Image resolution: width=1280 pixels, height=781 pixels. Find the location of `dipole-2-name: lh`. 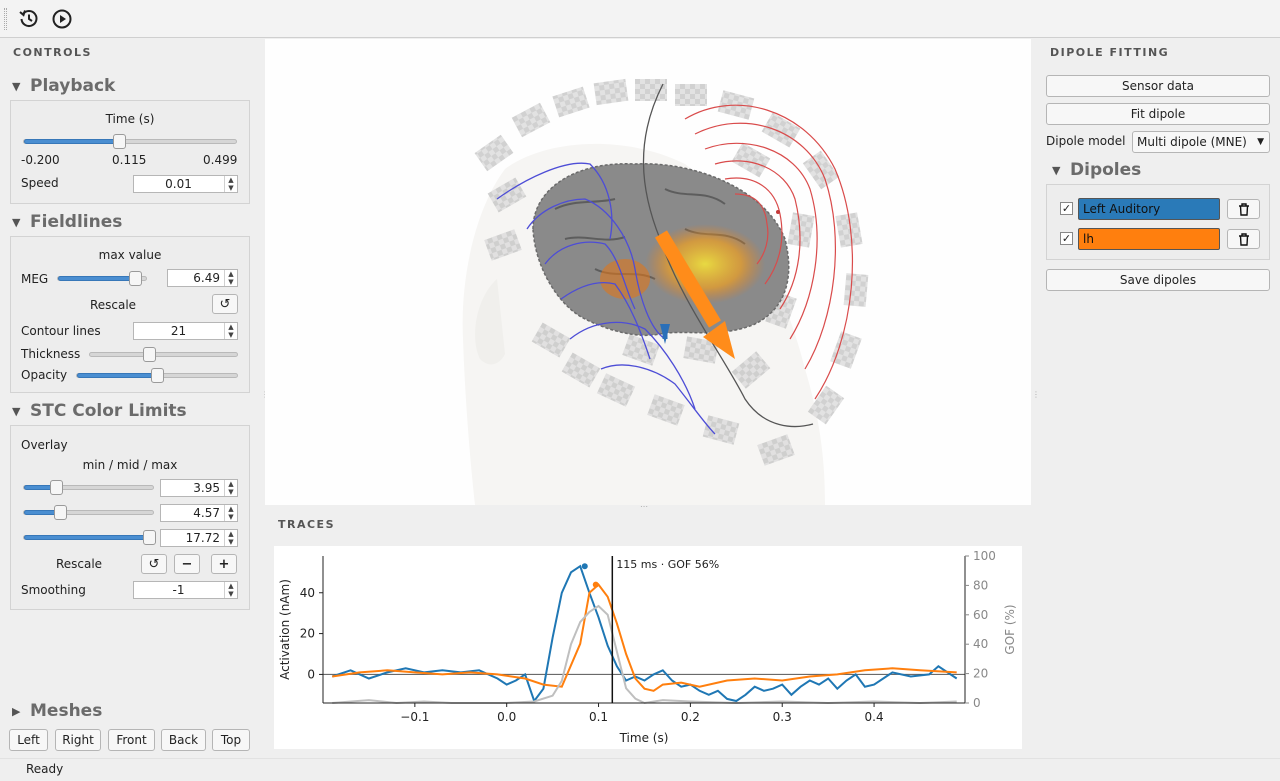

dipole-2-name: lh is located at coordinates (1149, 239).